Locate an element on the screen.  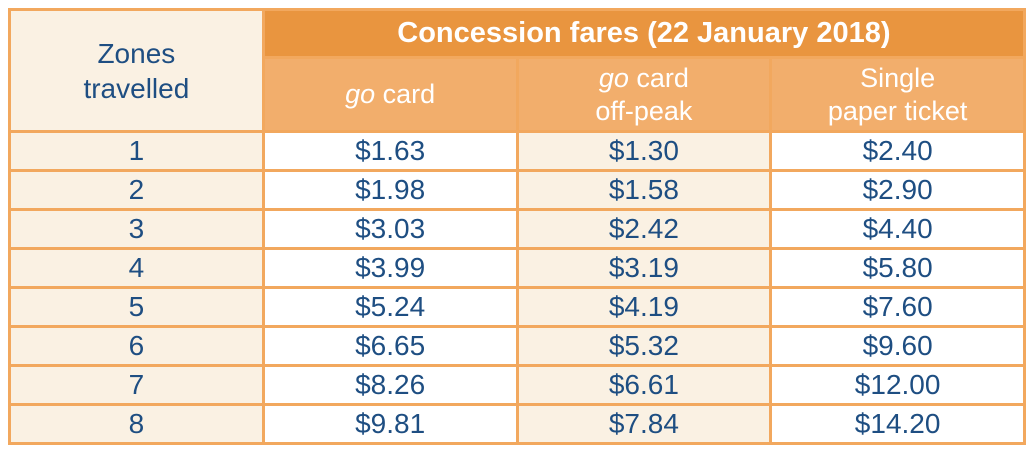
zone-cell: 6 is located at coordinates (136, 346).